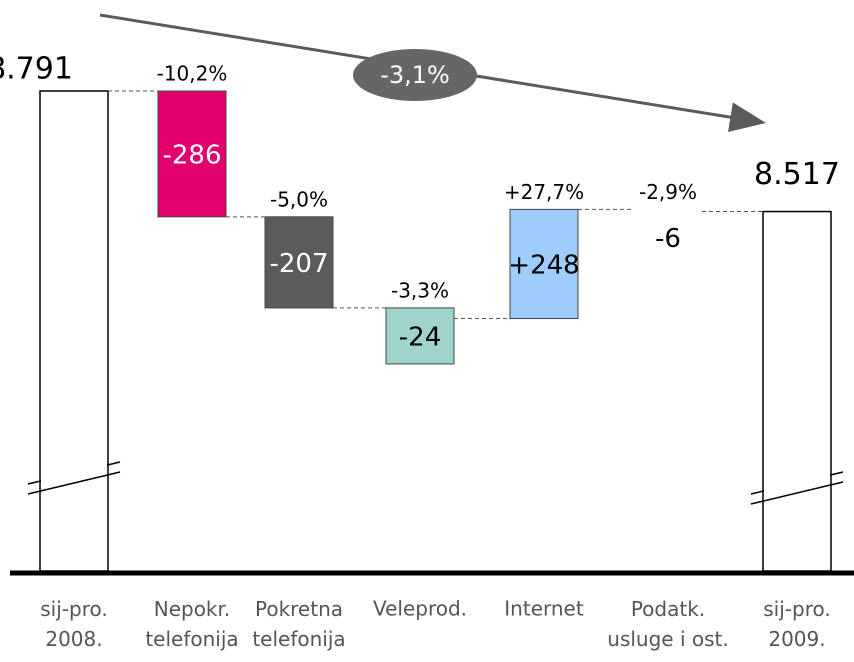  I want to click on value-label: +248, so click(543, 265).